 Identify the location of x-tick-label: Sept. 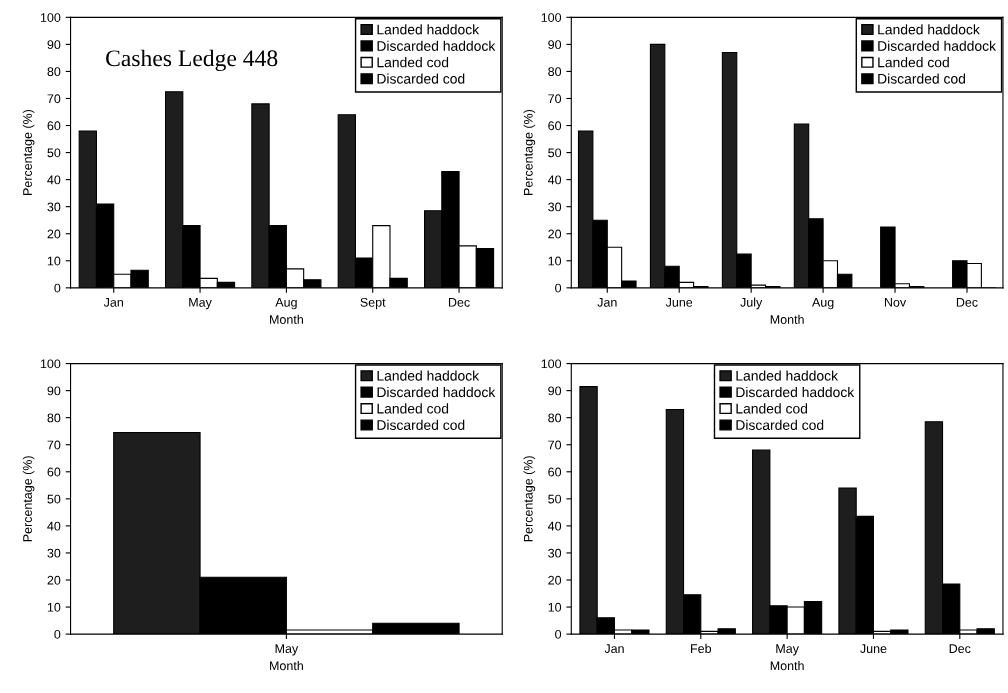
(373, 303).